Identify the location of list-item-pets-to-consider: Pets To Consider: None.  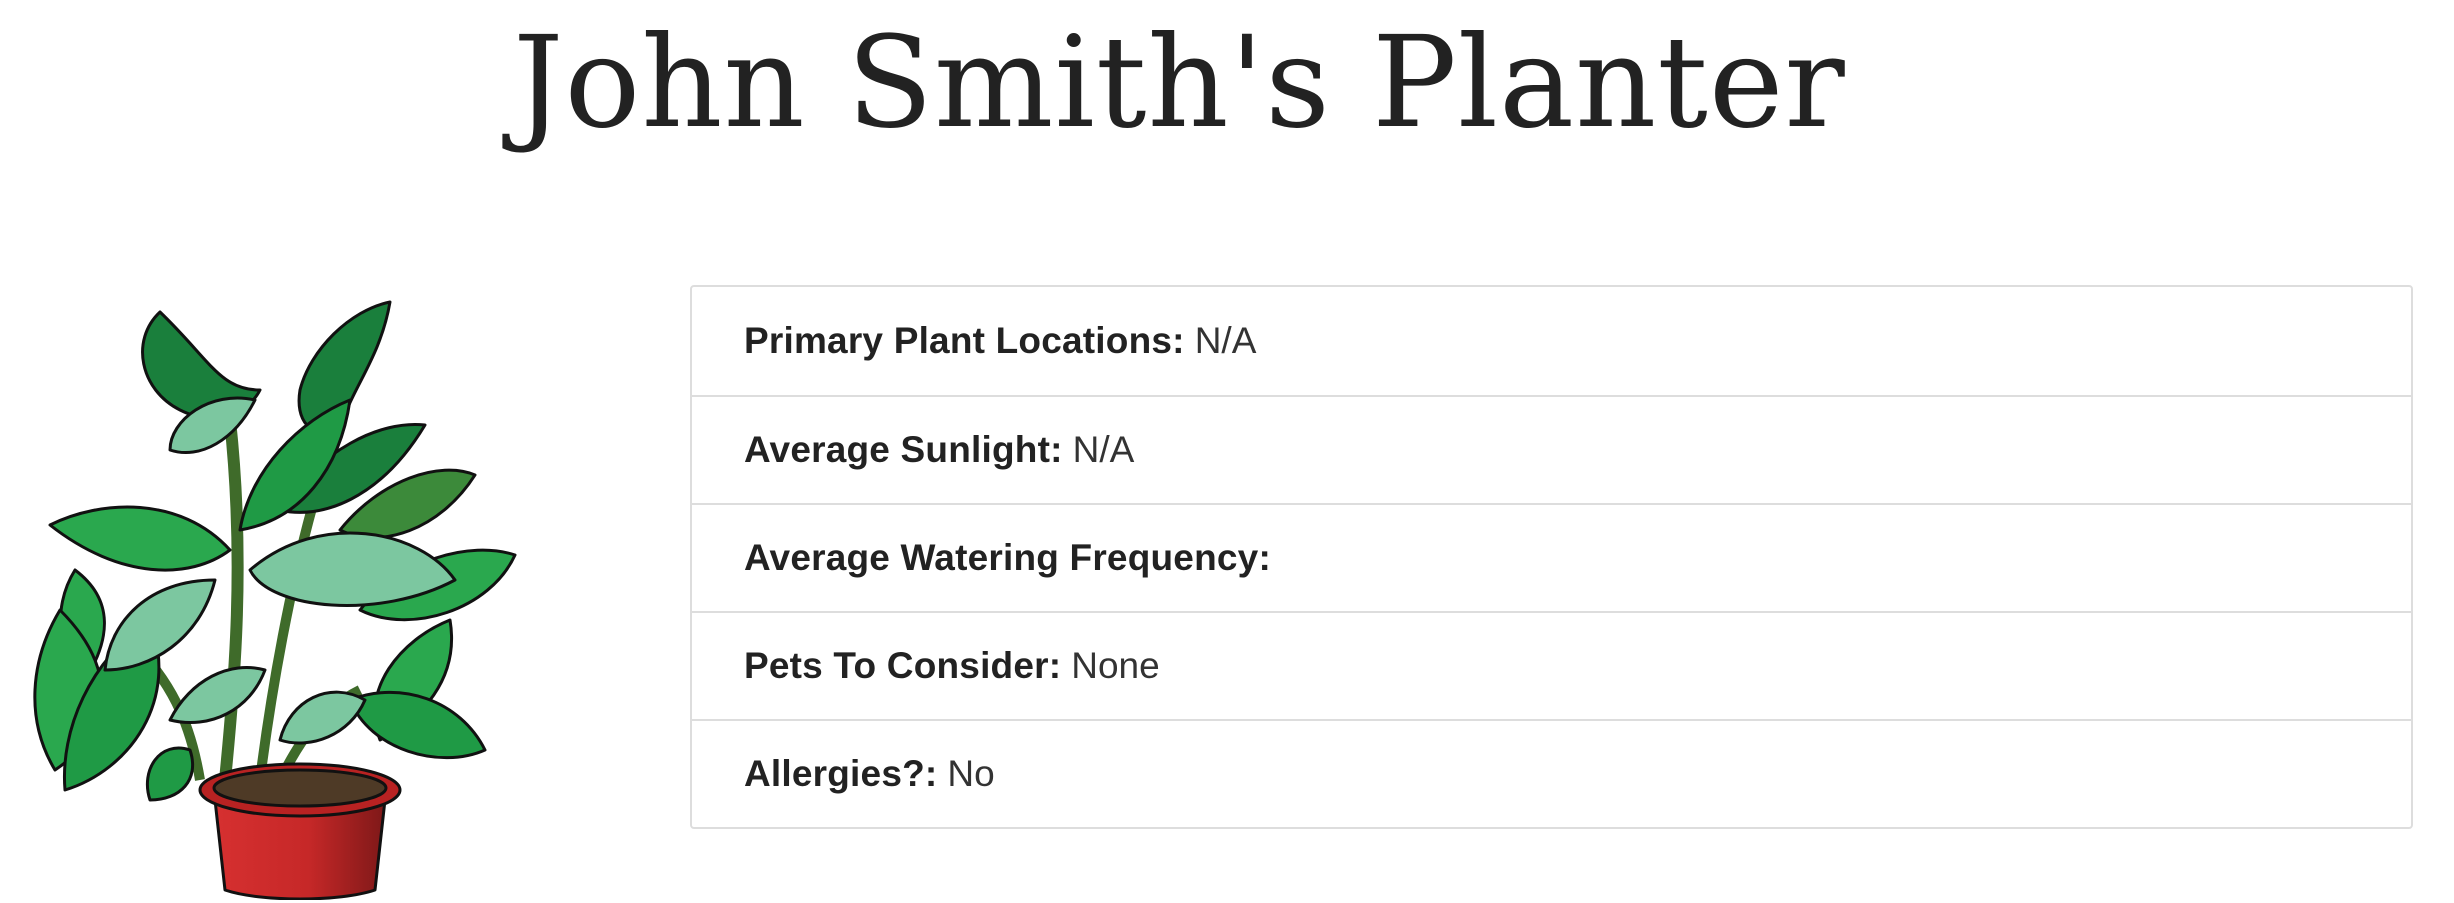
(1551, 665).